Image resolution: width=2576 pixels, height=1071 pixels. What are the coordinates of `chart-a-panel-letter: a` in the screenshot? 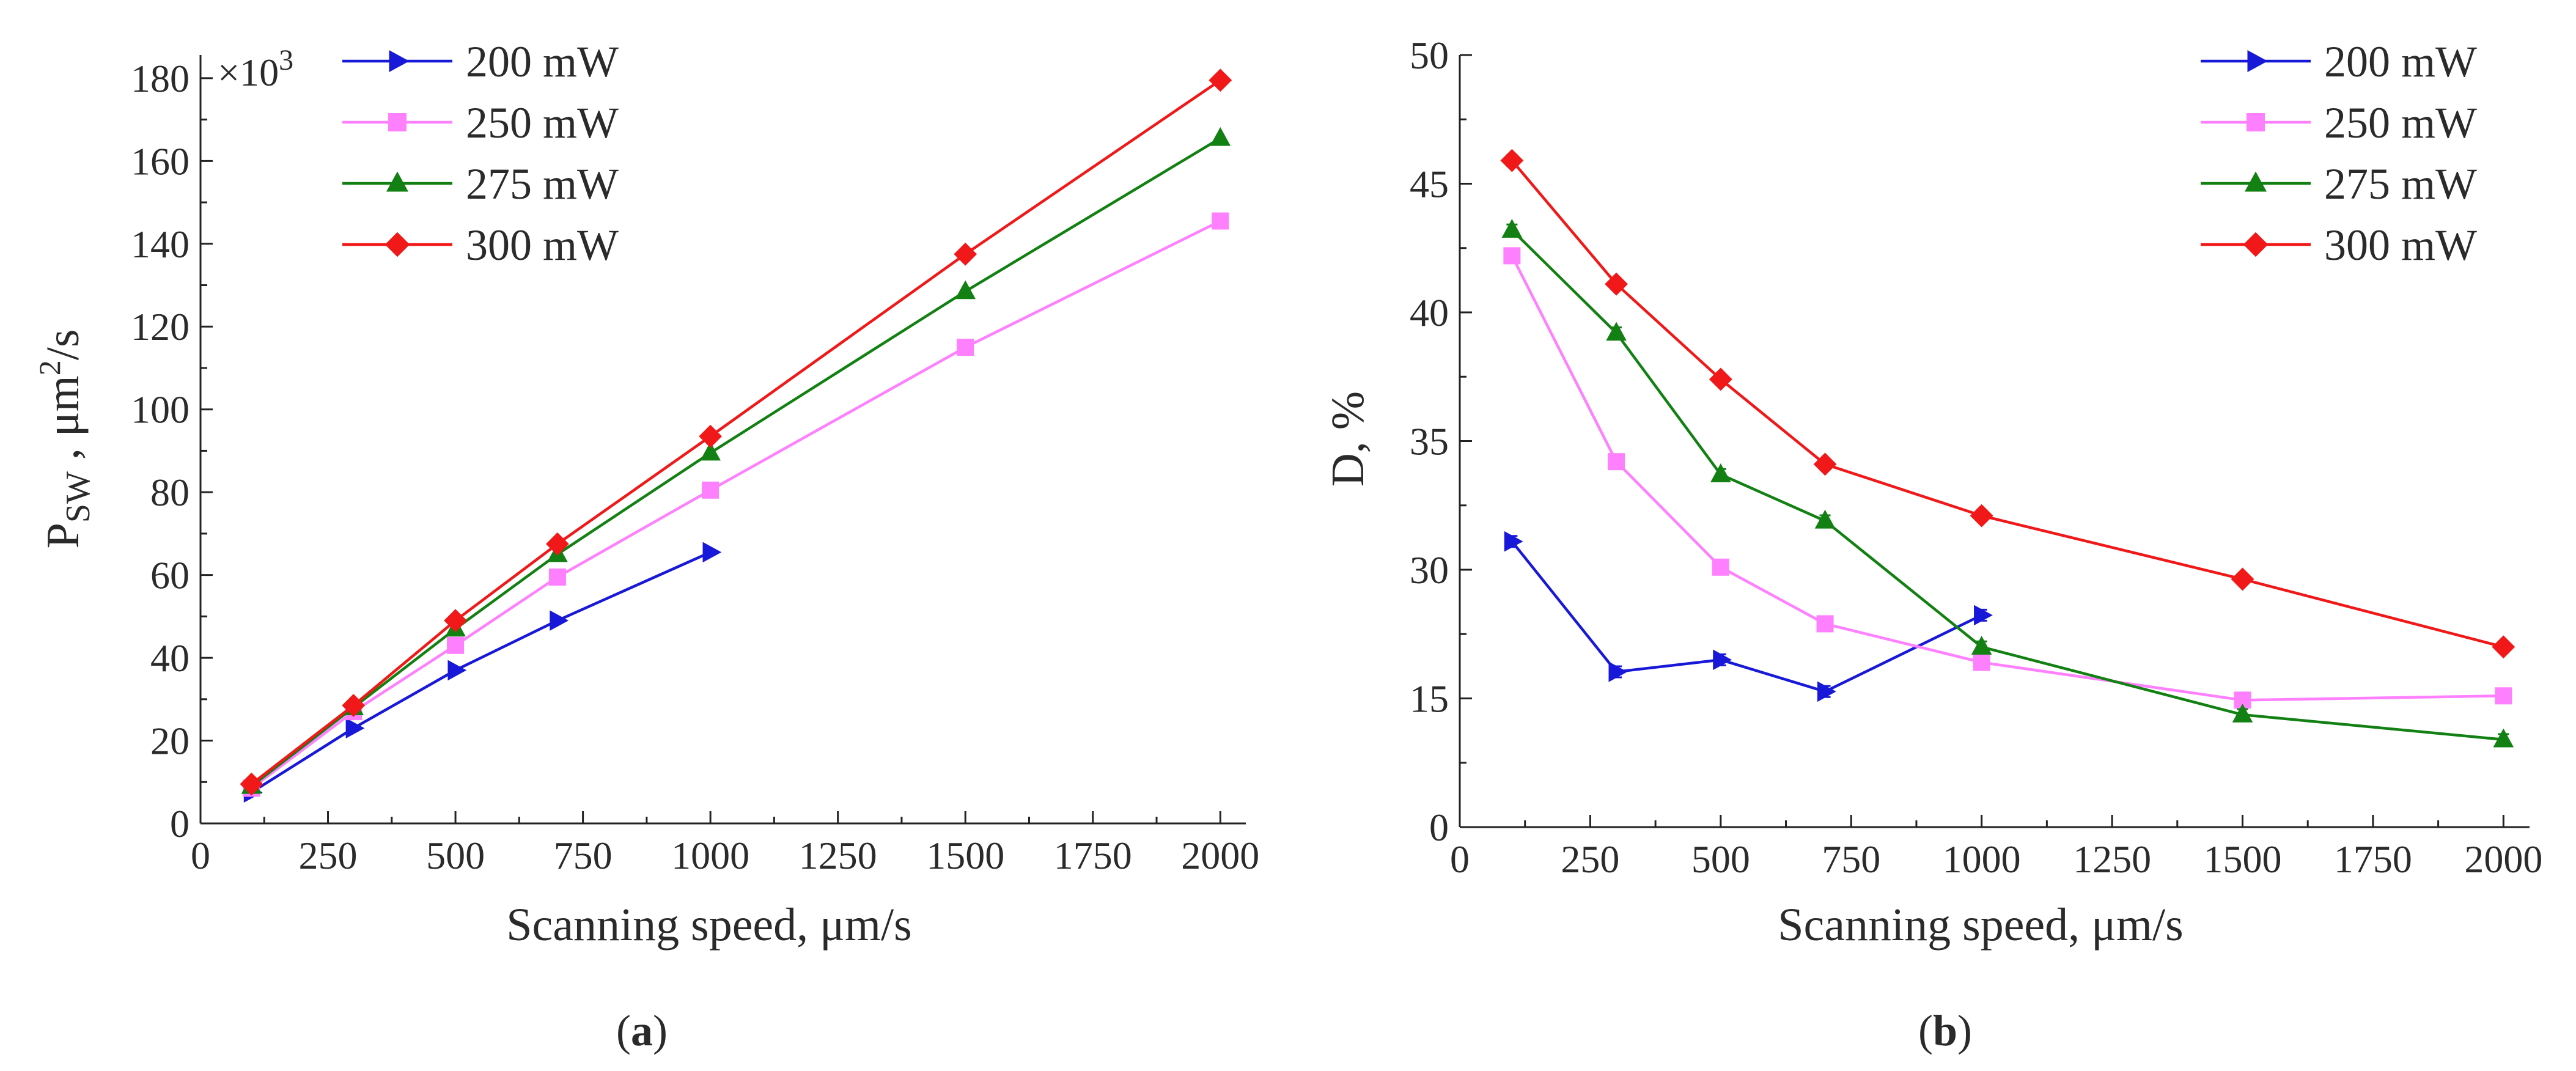 It's located at (642, 1030).